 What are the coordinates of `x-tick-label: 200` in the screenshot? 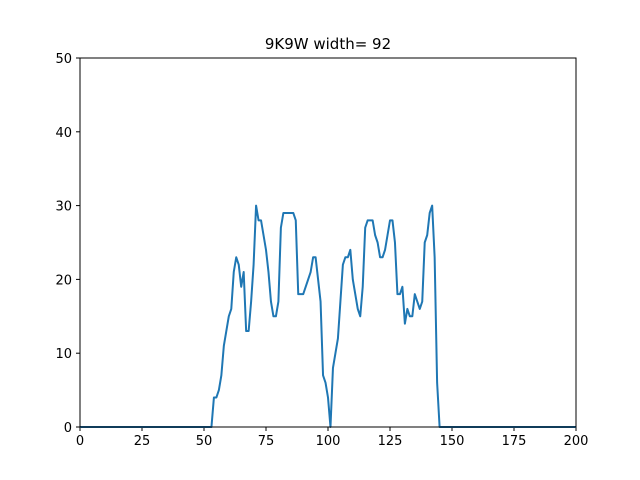 It's located at (576, 441).